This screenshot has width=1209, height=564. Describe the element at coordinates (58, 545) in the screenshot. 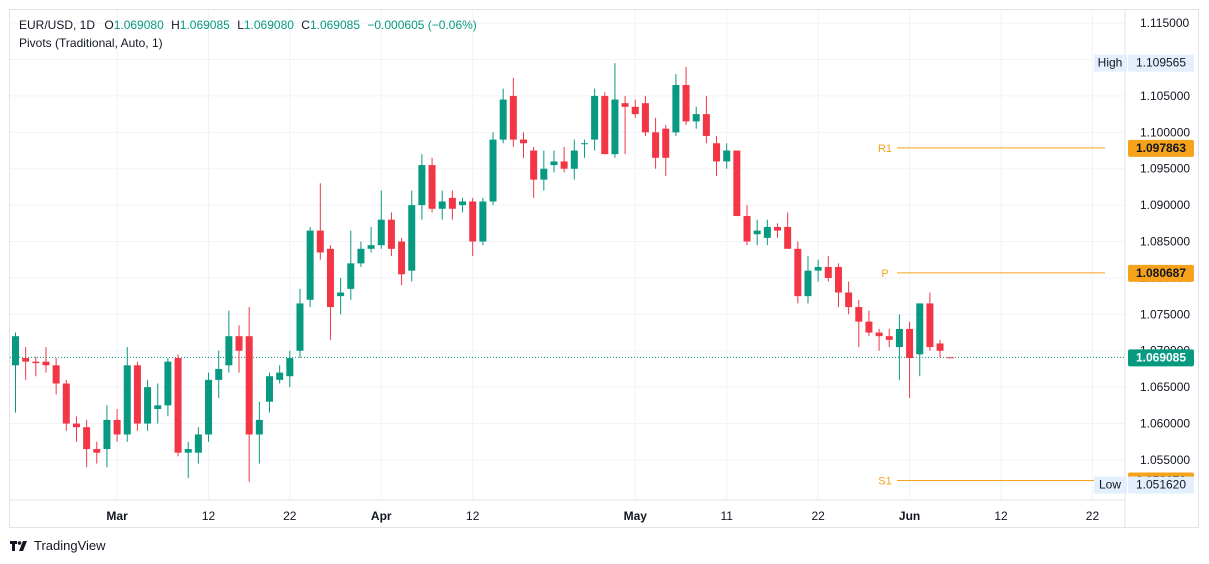

I see `tradingview-logo: TradingView` at that location.